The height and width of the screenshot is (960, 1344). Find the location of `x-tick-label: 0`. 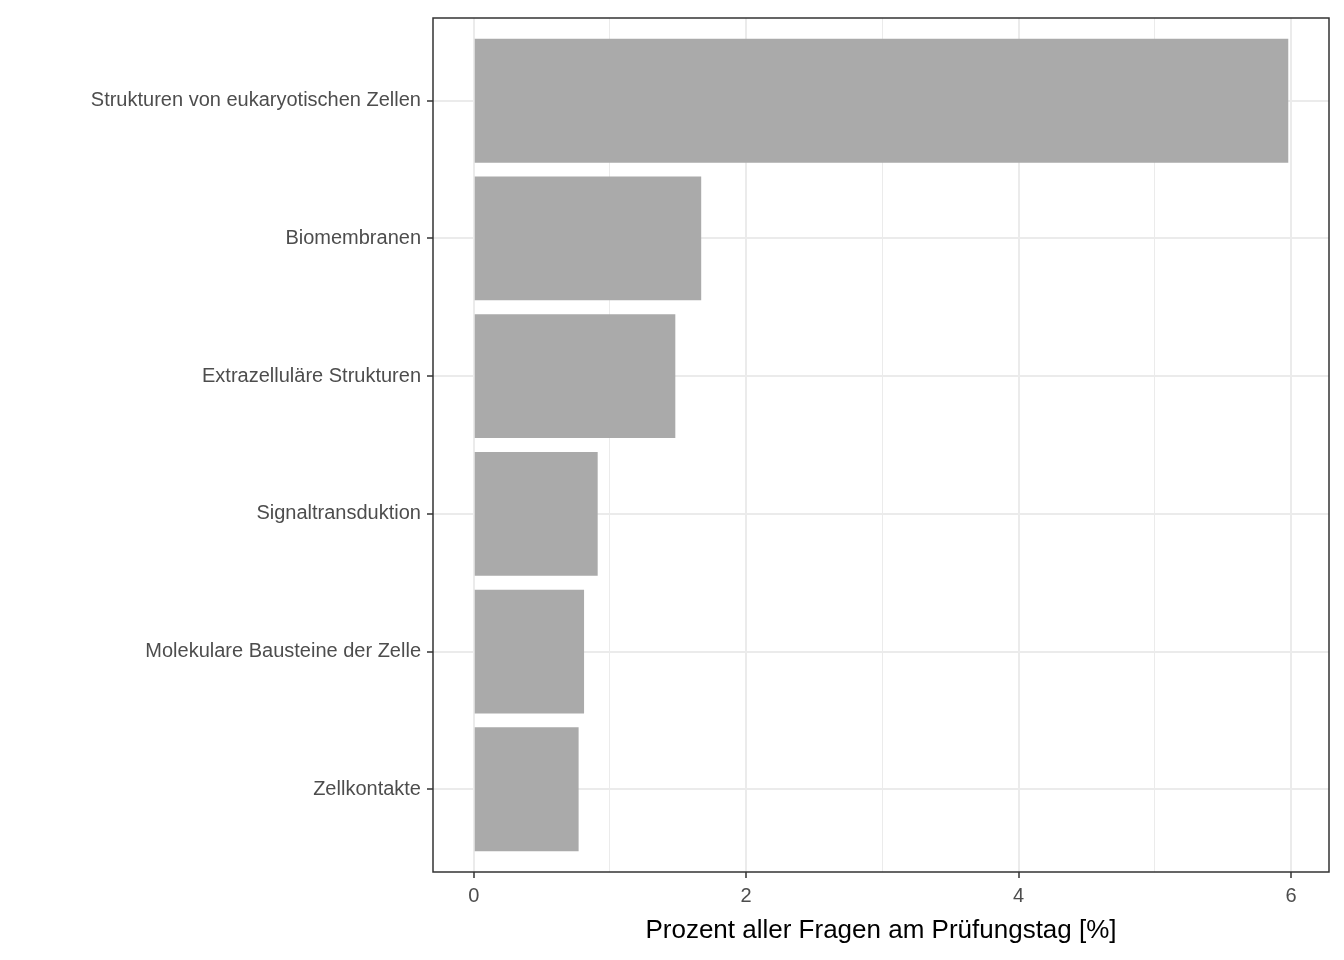

x-tick-label: 0 is located at coordinates (474, 894).